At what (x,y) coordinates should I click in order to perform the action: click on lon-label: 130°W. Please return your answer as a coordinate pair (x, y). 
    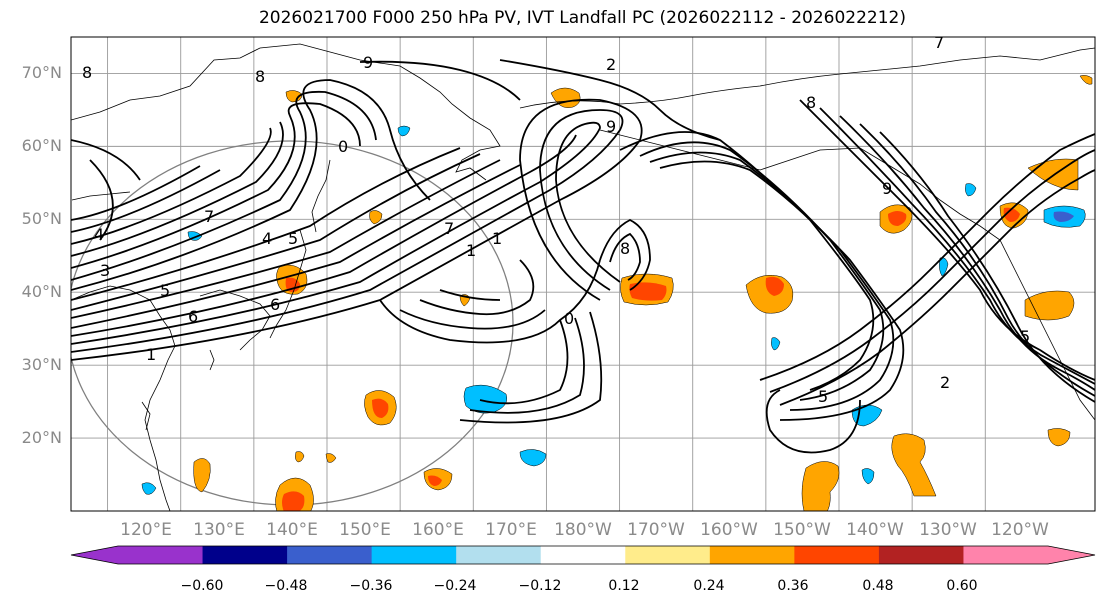
    Looking at the image, I should click on (948, 530).